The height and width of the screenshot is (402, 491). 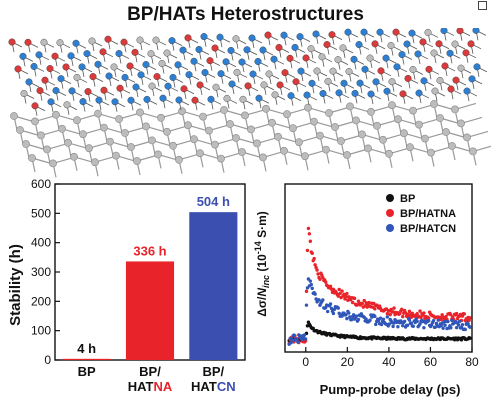 I want to click on bar-category-label-line2: HATCN, so click(x=213, y=386).